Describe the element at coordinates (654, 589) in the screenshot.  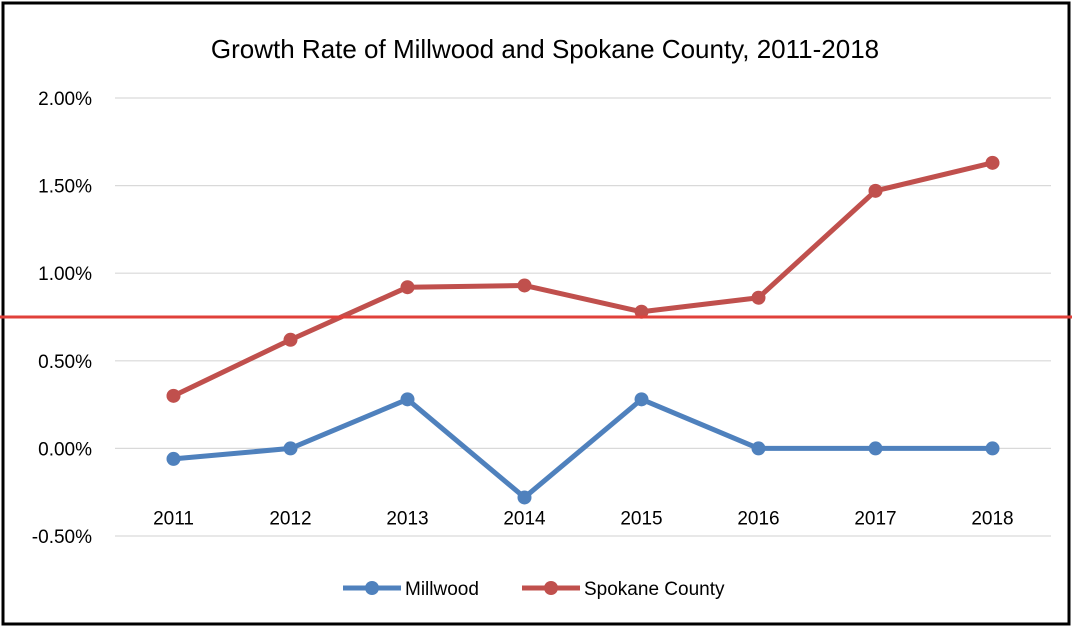
I see `legend-label: Spokane County` at that location.